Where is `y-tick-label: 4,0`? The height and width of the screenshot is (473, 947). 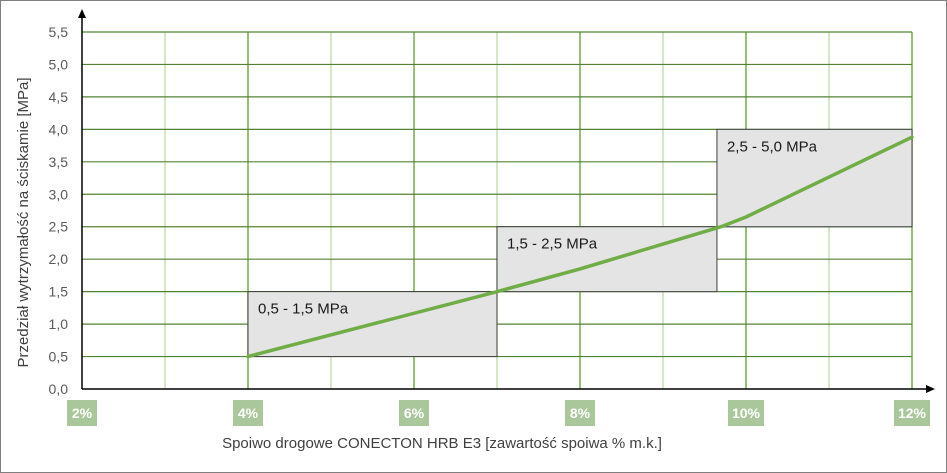
y-tick-label: 4,0 is located at coordinates (59, 129).